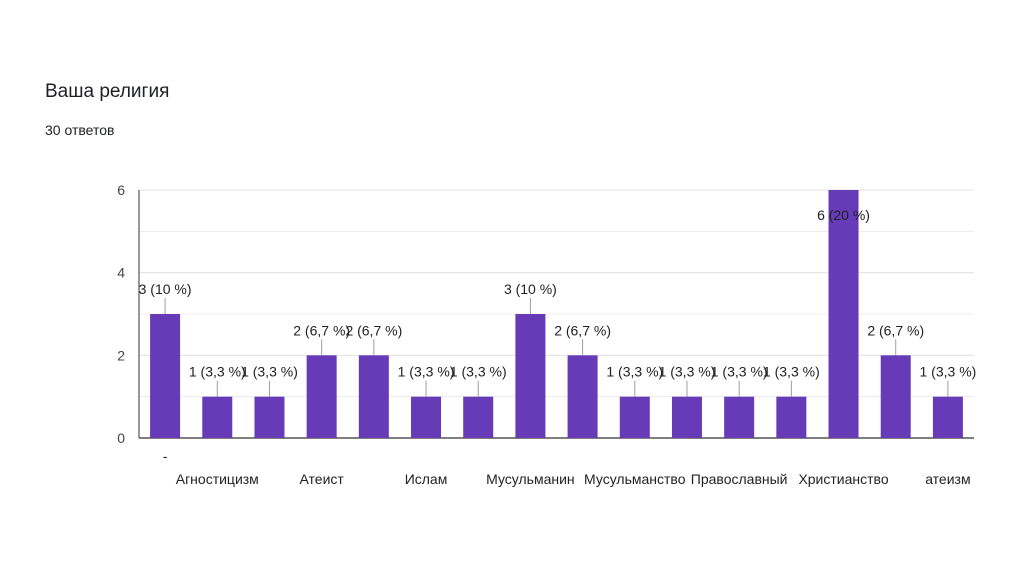 This screenshot has height=574, width=1024. What do you see at coordinates (165, 456) in the screenshot?
I see `x-tick-label: -` at bounding box center [165, 456].